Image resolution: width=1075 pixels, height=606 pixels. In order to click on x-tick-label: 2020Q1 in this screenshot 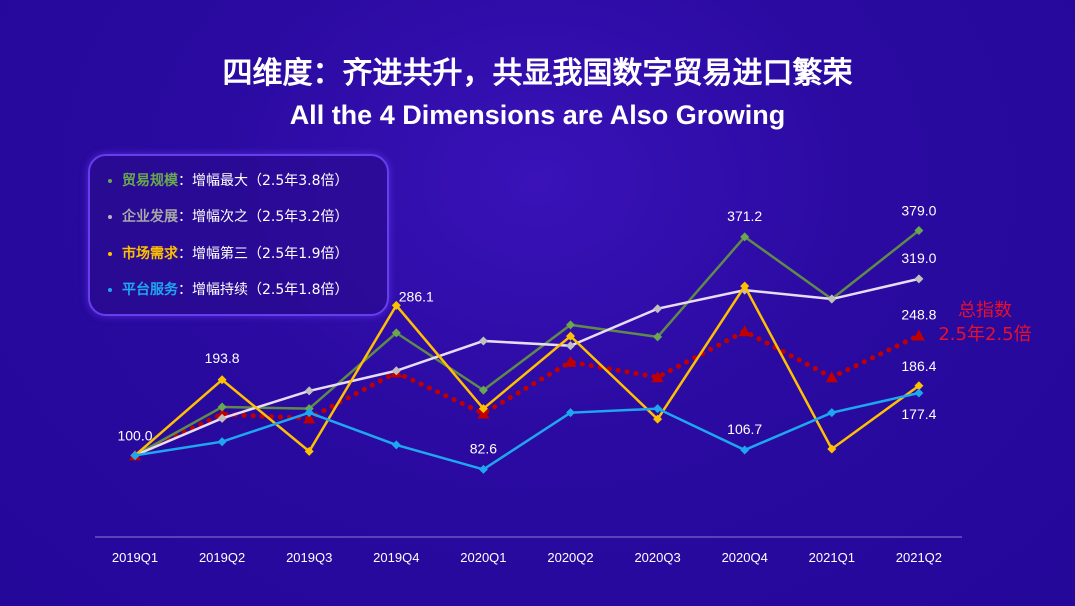, I will do `click(483, 557)`.